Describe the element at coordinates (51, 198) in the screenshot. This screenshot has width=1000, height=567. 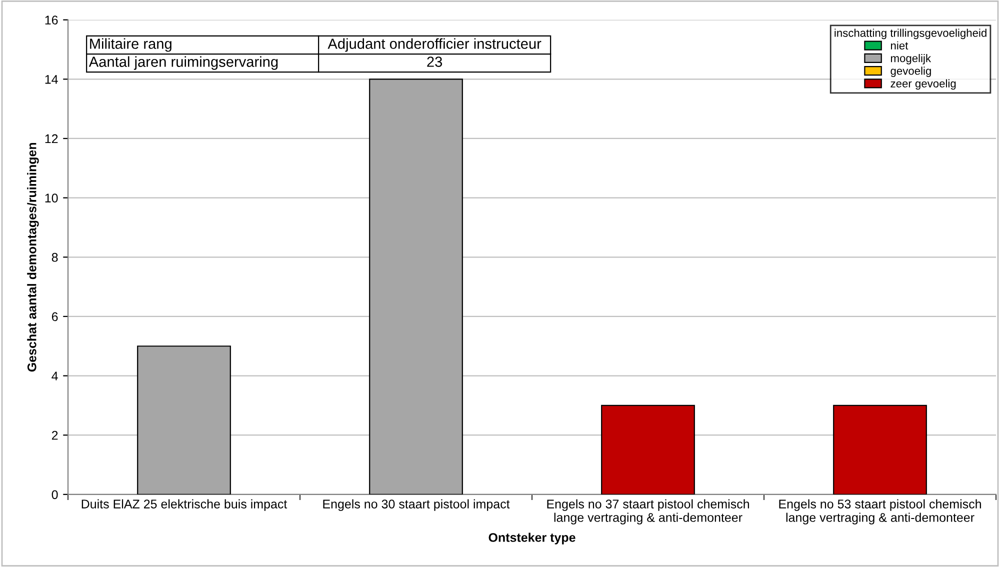
I see `y-tick-label: 10` at that location.